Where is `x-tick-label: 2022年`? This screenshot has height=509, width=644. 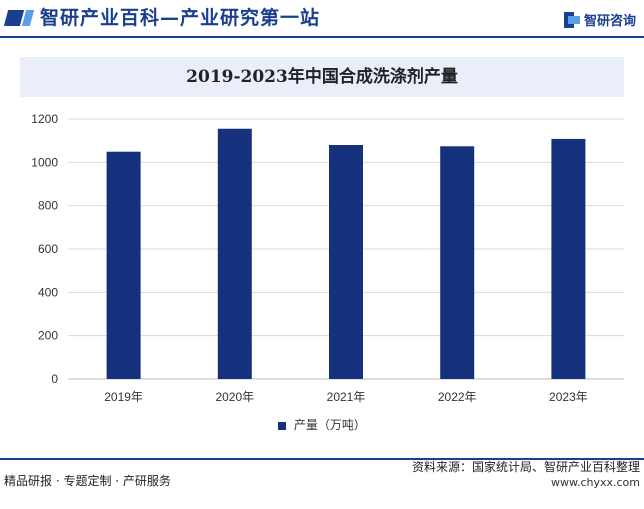
x-tick-label: 2022年 is located at coordinates (457, 397).